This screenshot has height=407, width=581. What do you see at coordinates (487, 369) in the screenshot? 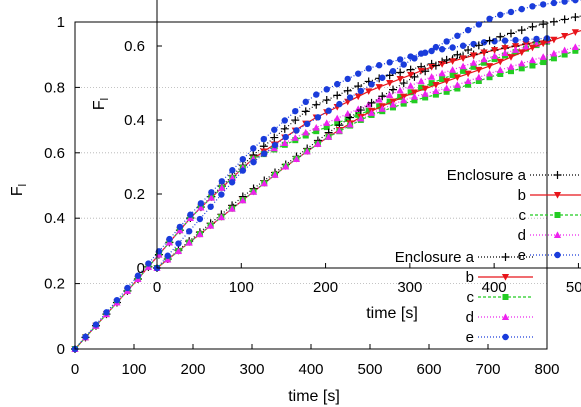
I see `xtick-label: 700` at bounding box center [487, 369].